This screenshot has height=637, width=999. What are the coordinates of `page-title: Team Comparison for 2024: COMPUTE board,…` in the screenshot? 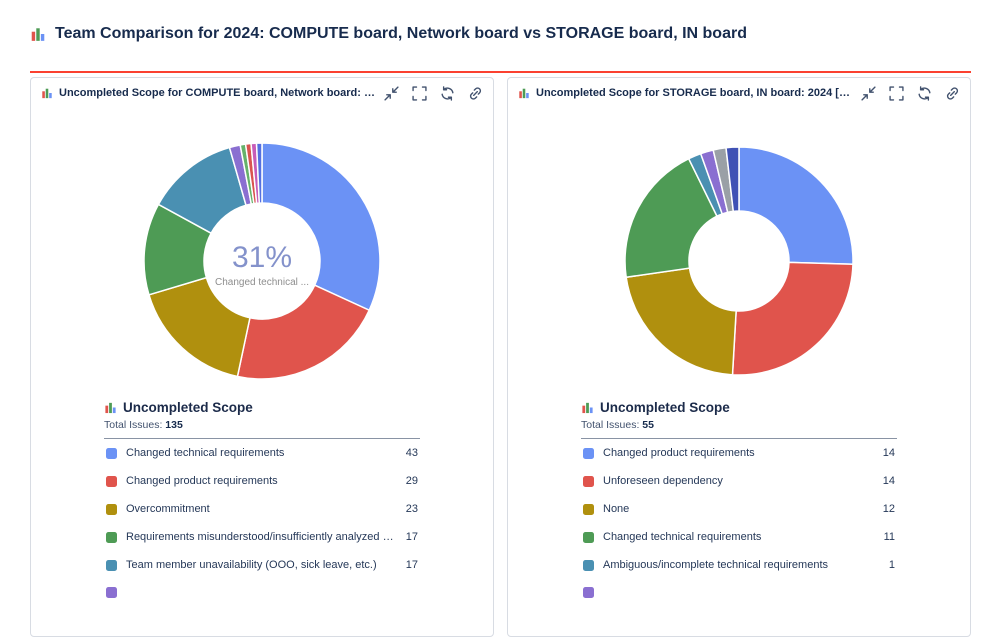 It's located at (401, 33).